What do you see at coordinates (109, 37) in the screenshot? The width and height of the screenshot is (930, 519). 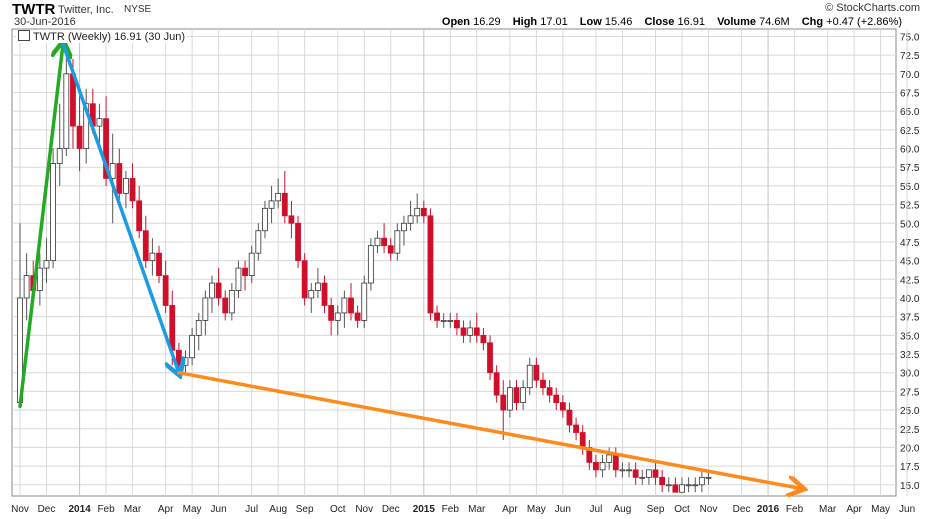 I see `legend-text: TWTR (Weekly) 16.91 (30 Jun)` at bounding box center [109, 37].